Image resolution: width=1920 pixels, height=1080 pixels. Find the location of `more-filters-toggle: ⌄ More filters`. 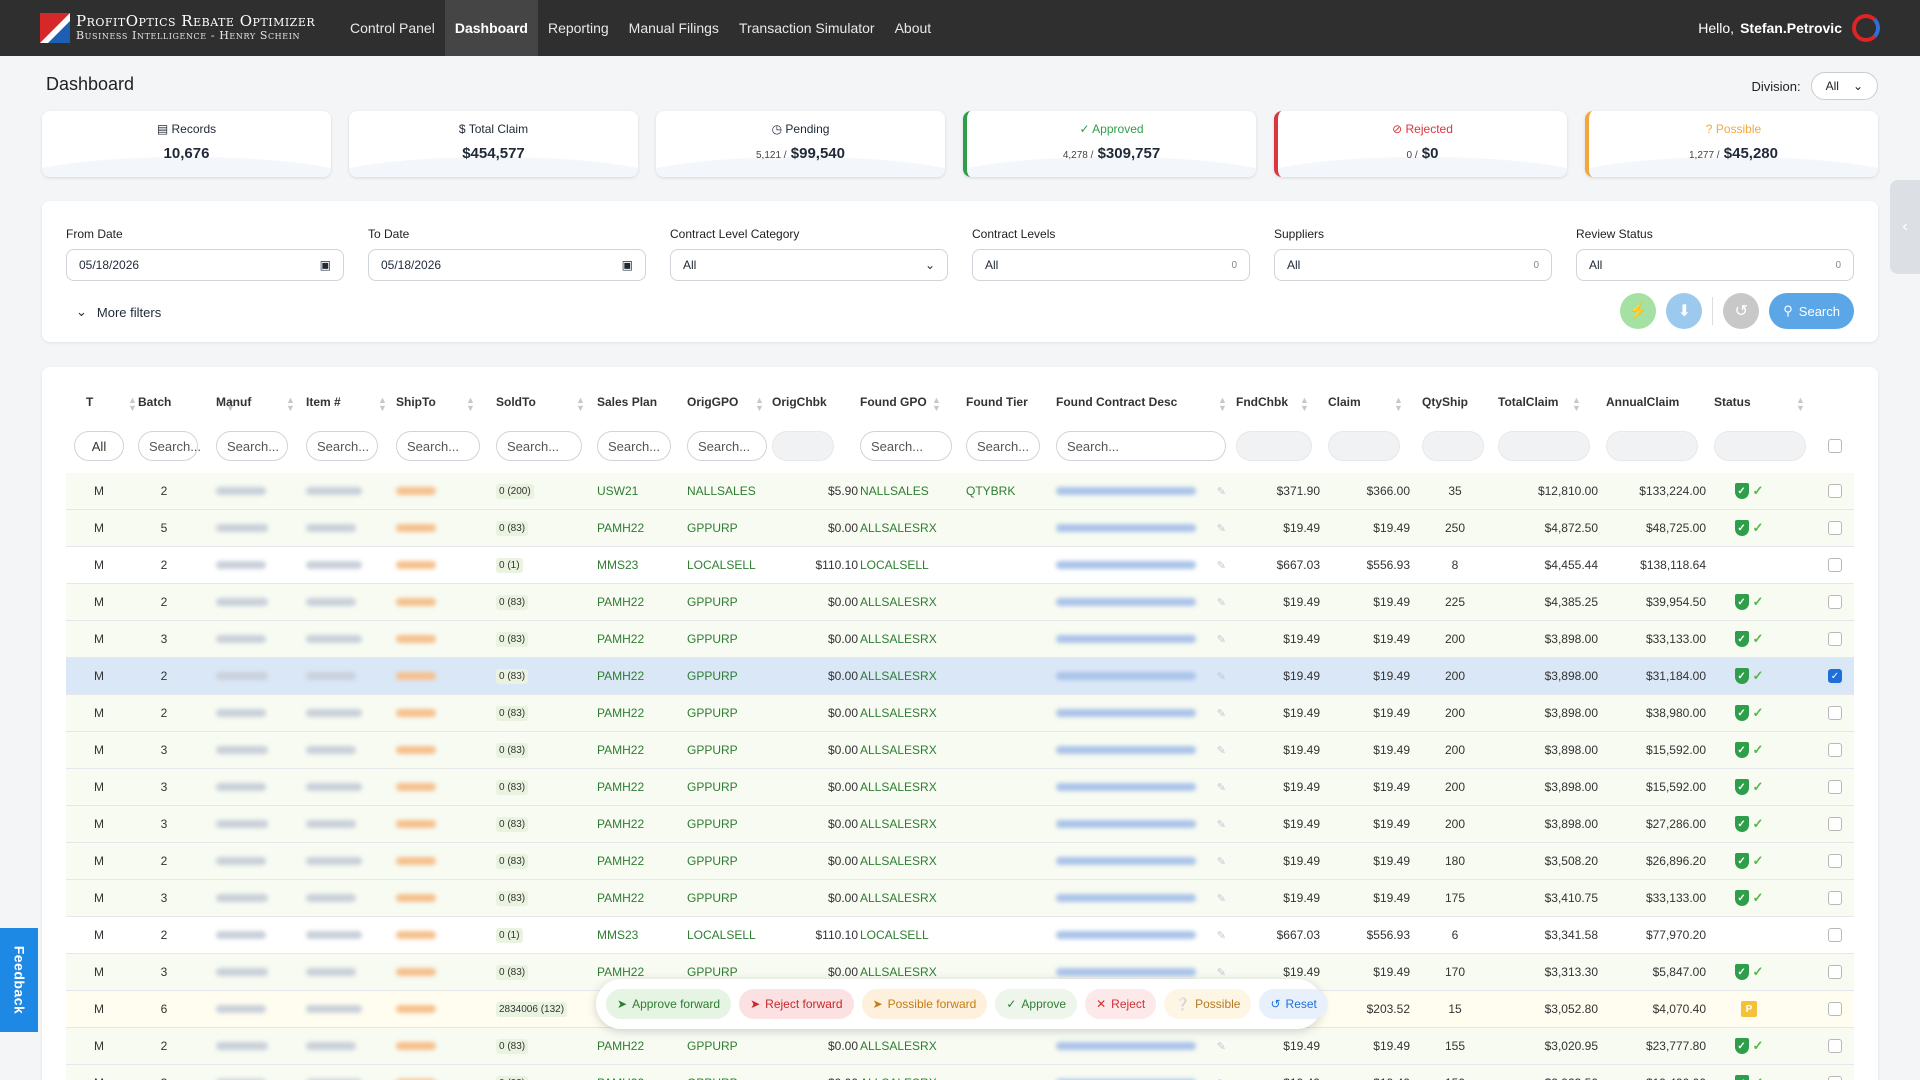

more-filters-toggle: ⌄ More filters is located at coordinates (119, 312).